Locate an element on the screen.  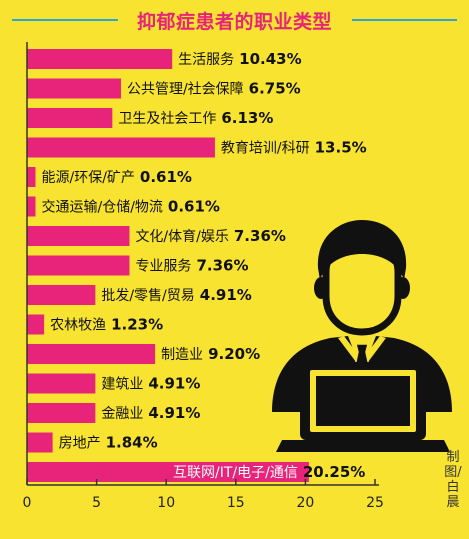
category-label: 卫生及社会工作 is located at coordinates (167, 119).